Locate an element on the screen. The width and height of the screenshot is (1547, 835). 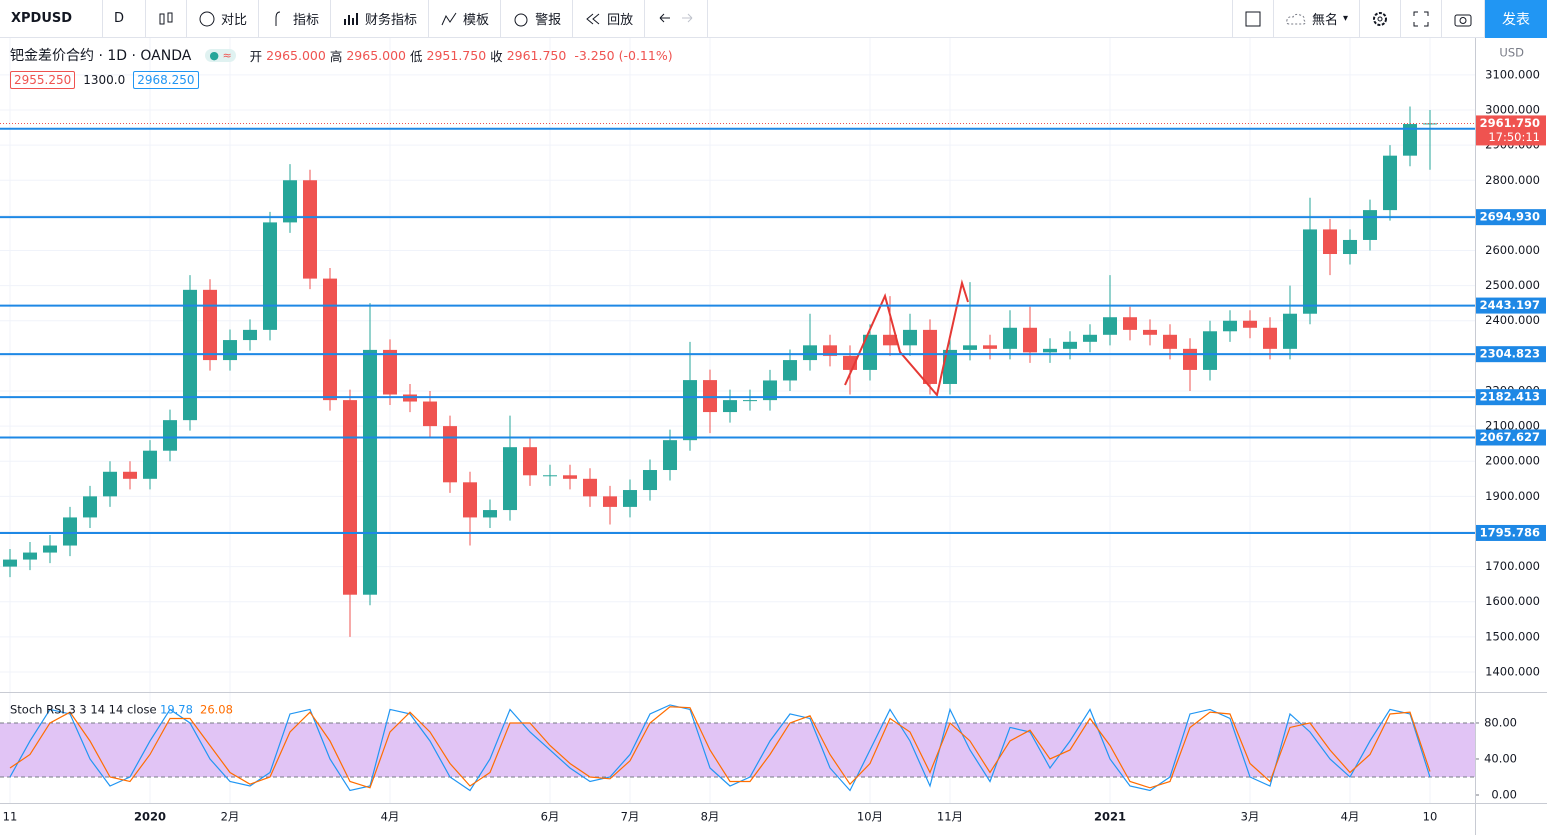
level-label: 1795.786 is located at coordinates (1510, 532).